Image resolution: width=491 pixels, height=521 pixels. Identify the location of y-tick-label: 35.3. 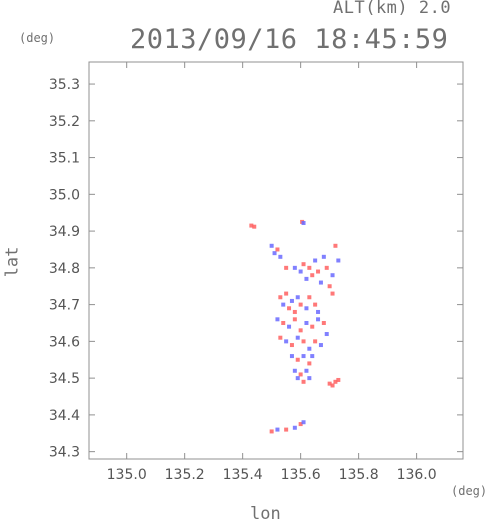
(64, 85).